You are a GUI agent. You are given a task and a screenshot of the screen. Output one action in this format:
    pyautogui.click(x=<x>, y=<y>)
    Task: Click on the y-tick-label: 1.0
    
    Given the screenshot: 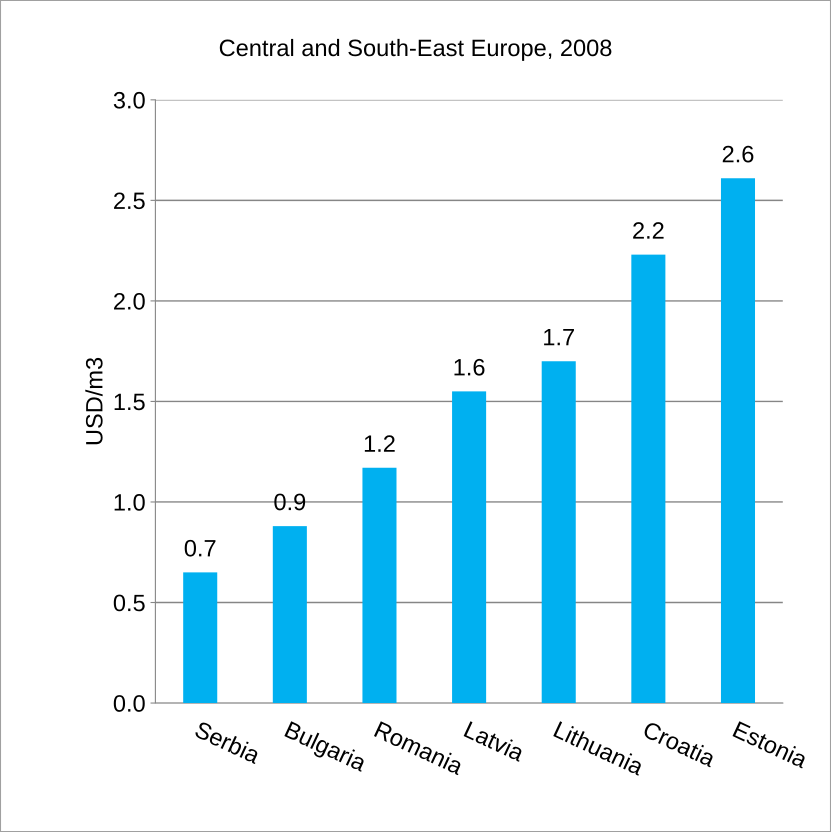 What is the action you would take?
    pyautogui.click(x=129, y=502)
    